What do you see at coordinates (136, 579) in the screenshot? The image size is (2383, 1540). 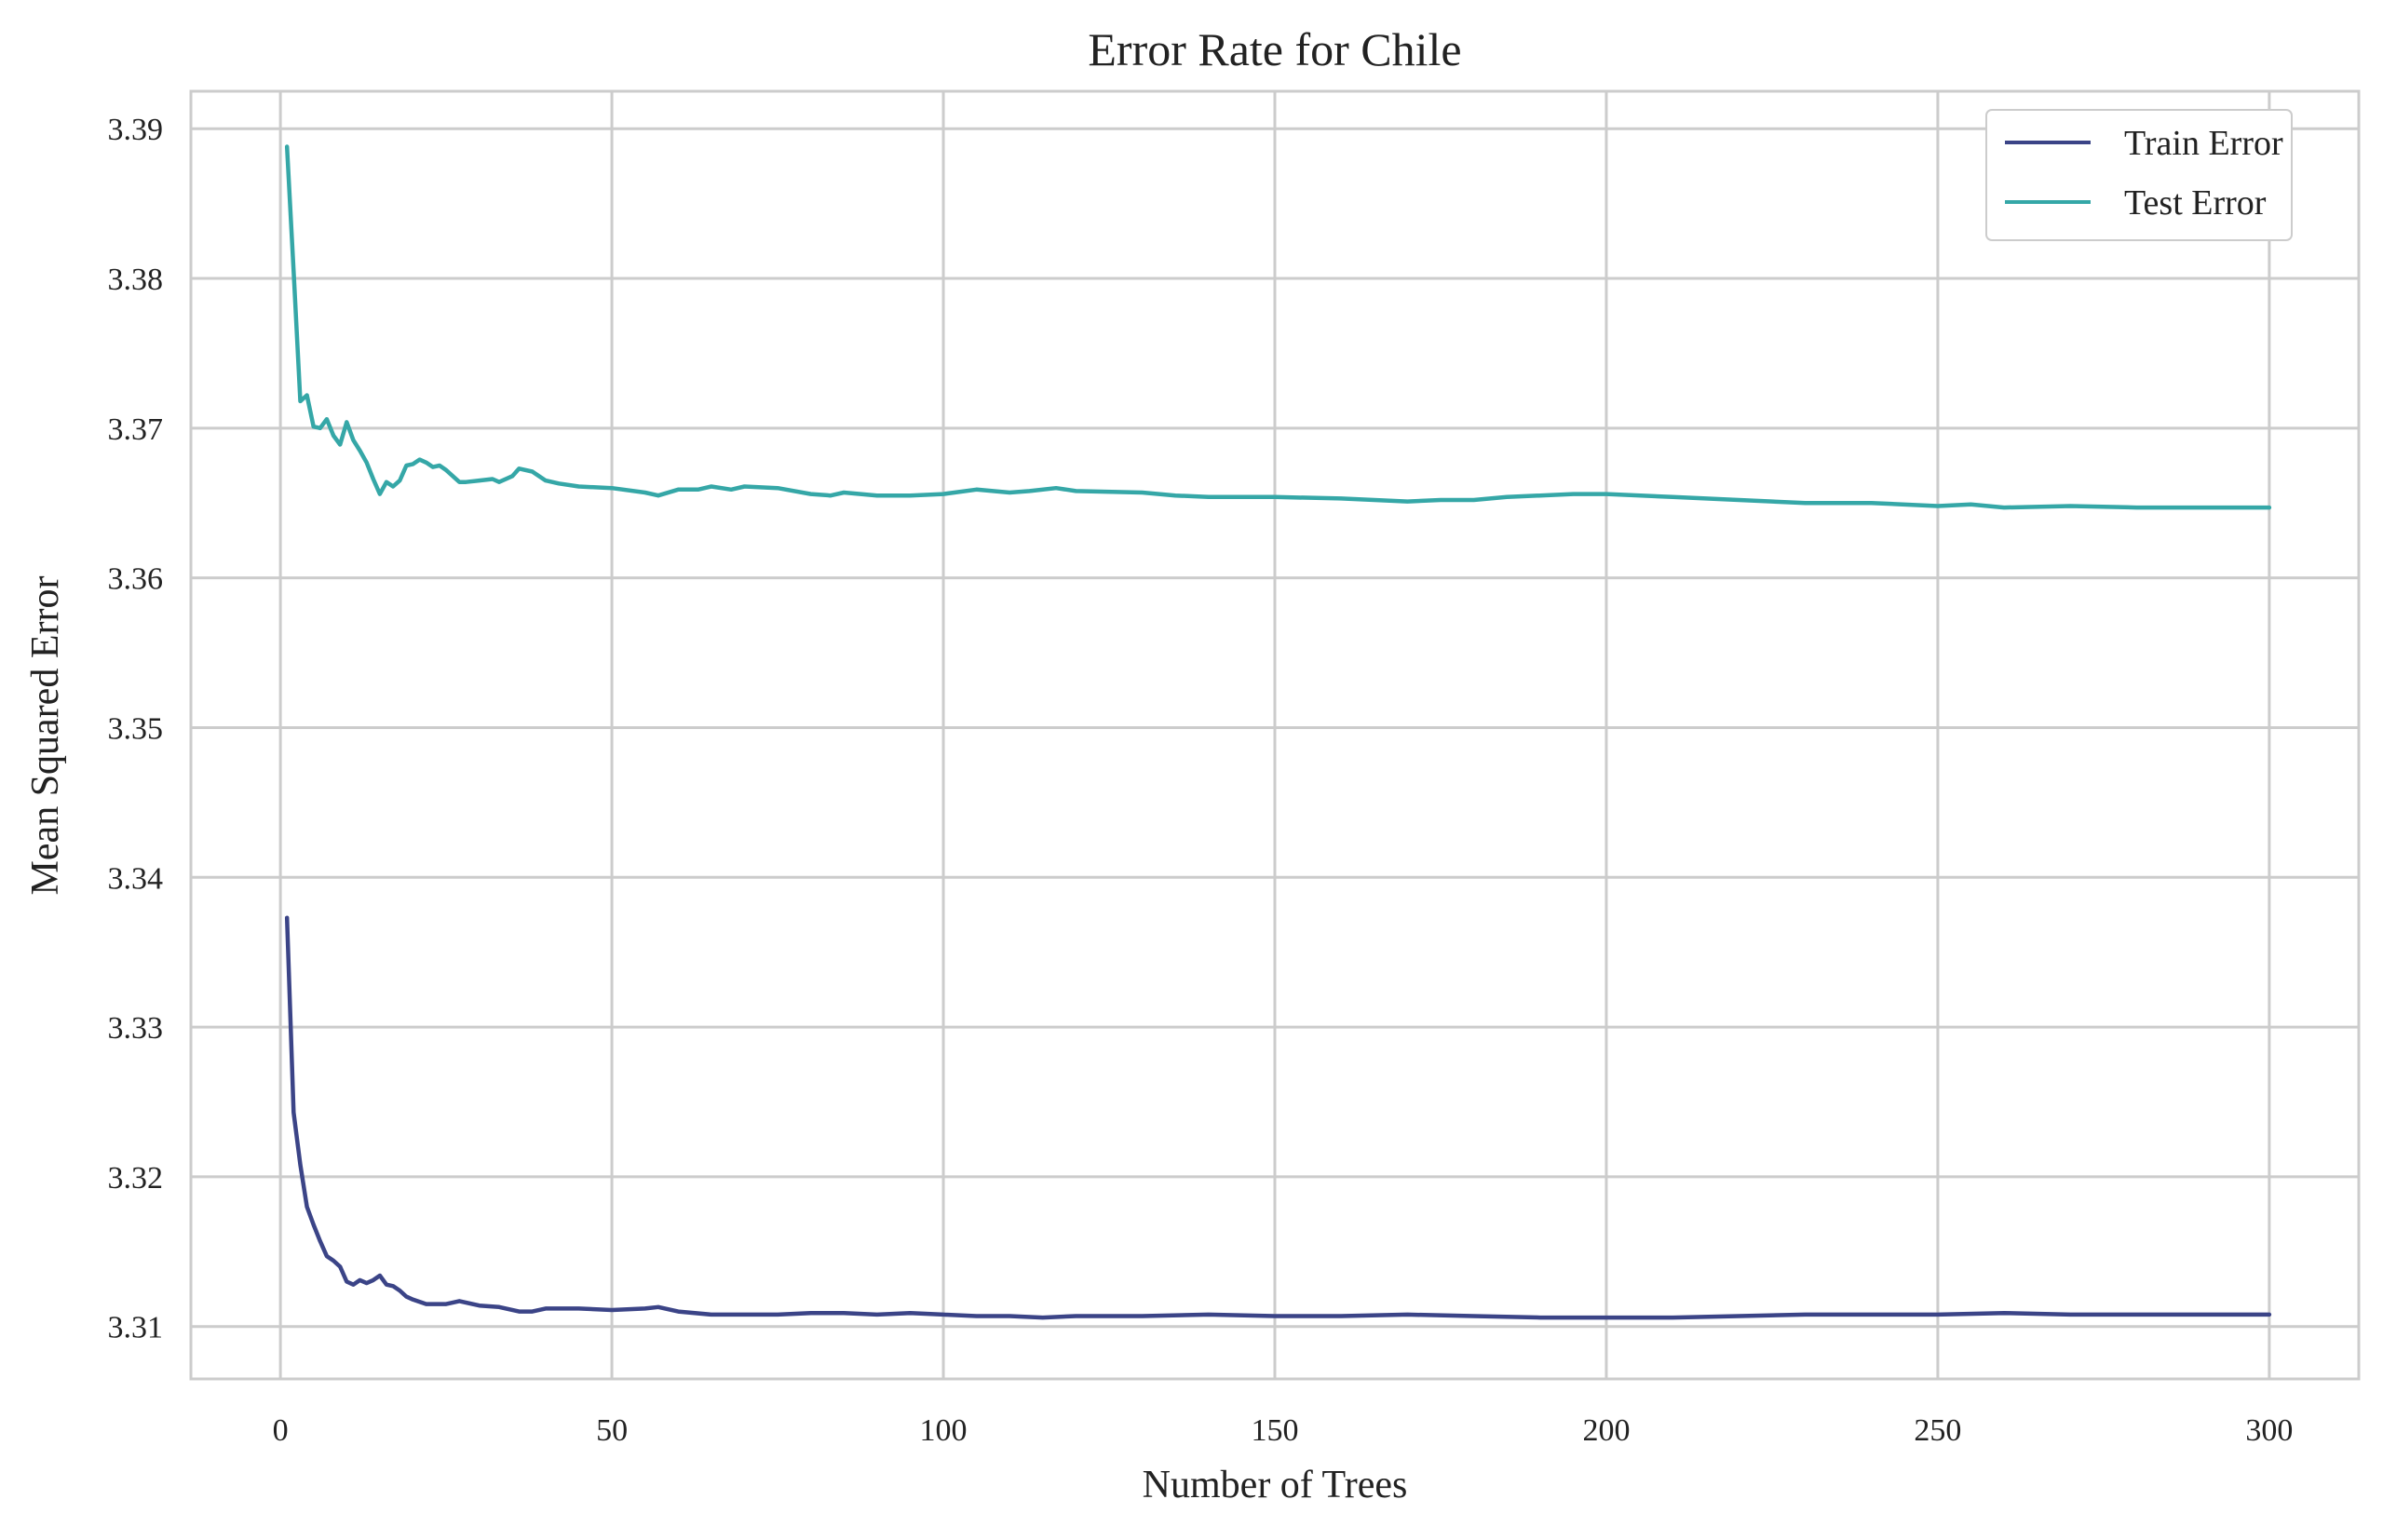 I see `y-tick-label: 3.36` at bounding box center [136, 579].